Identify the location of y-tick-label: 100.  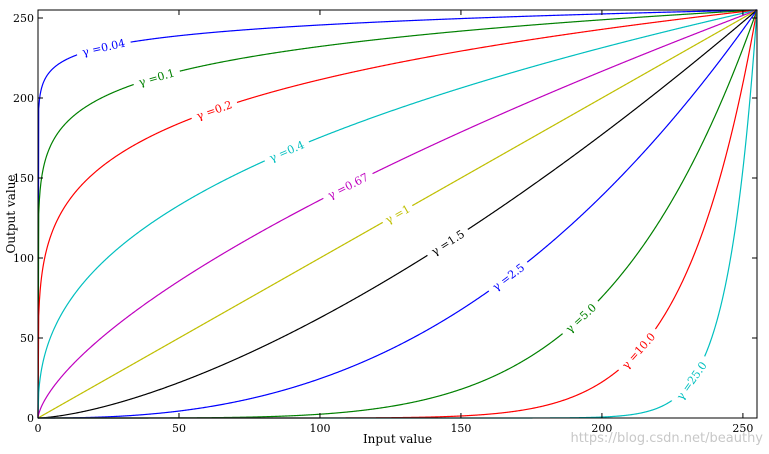
(23, 258).